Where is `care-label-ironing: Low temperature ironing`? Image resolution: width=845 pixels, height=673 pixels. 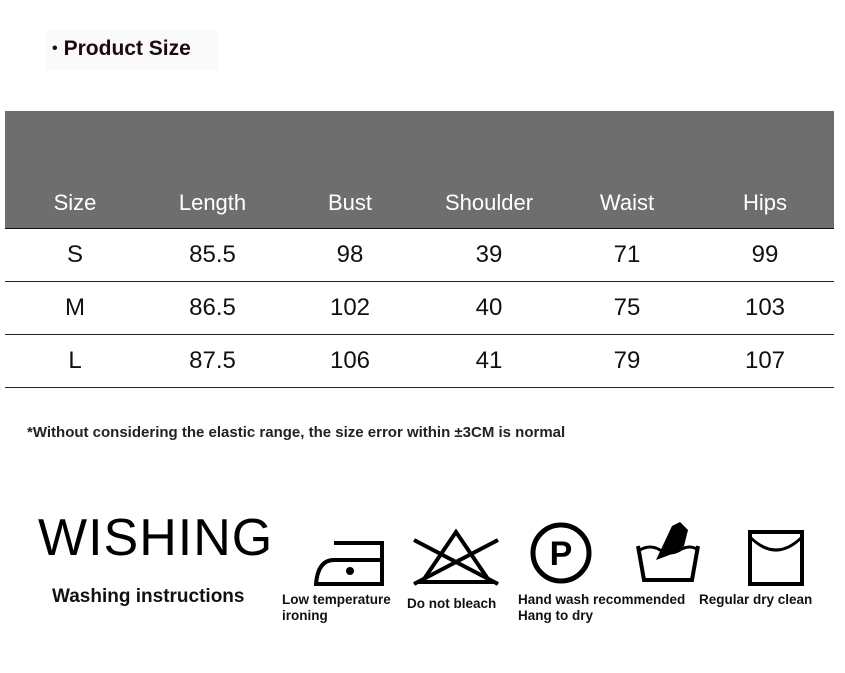 care-label-ironing: Low temperature ironing is located at coordinates (336, 607).